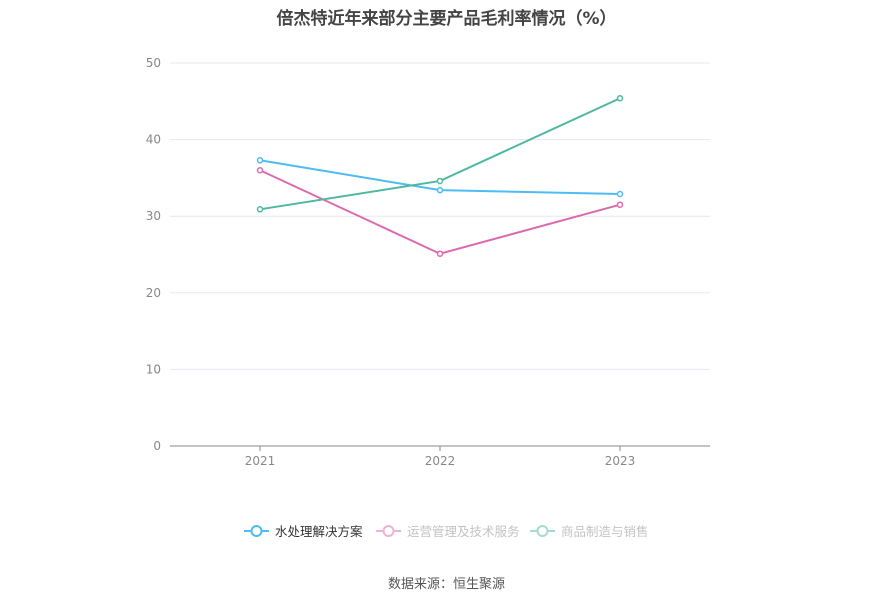  I want to click on legend-label: 商品制造与销售, so click(605, 531).